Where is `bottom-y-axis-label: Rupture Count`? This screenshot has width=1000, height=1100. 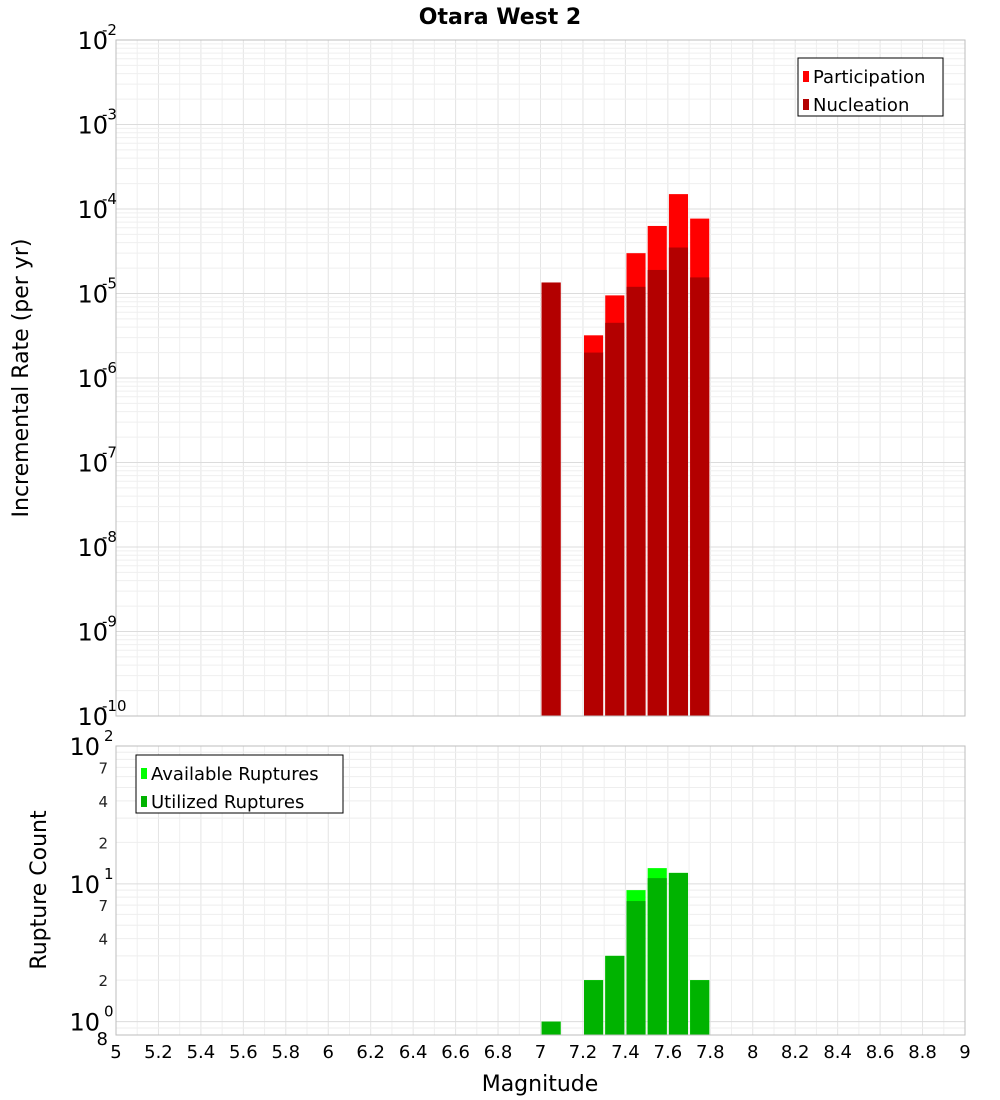
bottom-y-axis-label: Rupture Count is located at coordinates (39, 890).